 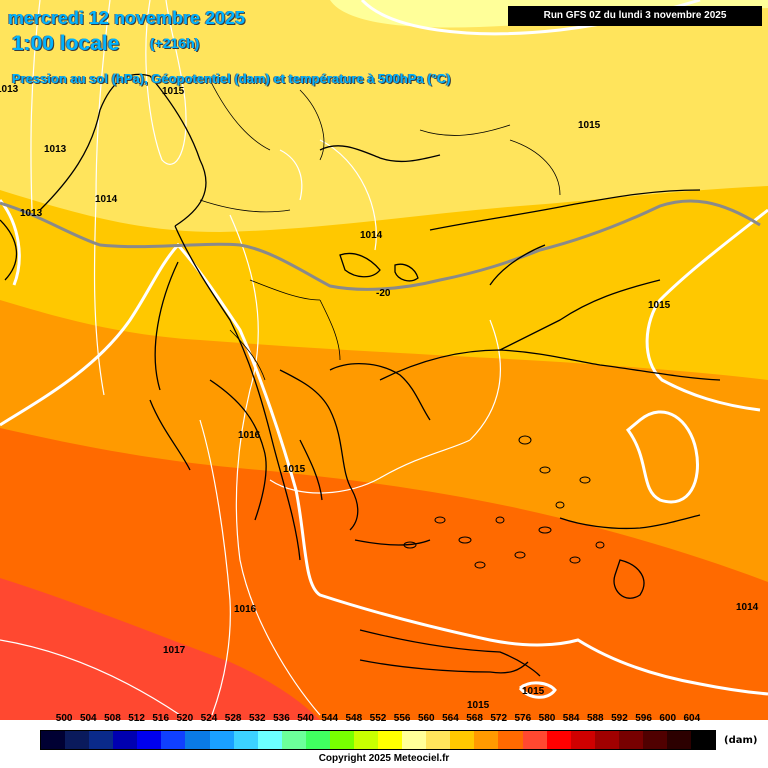 What do you see at coordinates (450, 718) in the screenshot?
I see `legend-level-label: 564` at bounding box center [450, 718].